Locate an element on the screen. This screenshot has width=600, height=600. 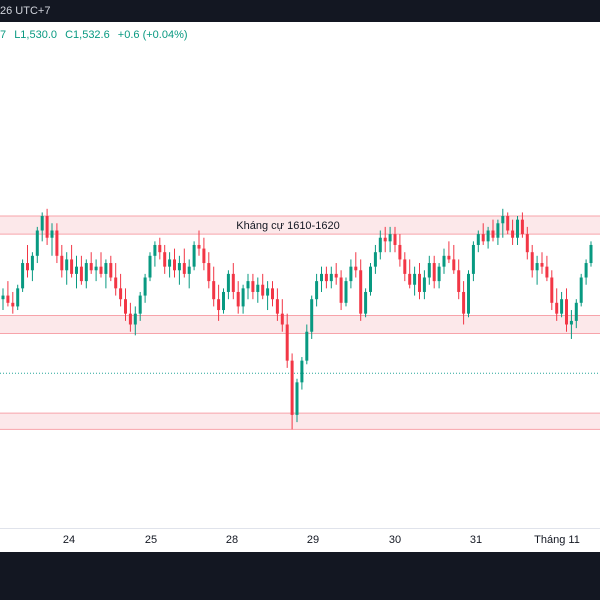
ohlc-legend: 7 L1,530.0 C1,532.6 +0.6 (+0.04%) is located at coordinates (96, 35).